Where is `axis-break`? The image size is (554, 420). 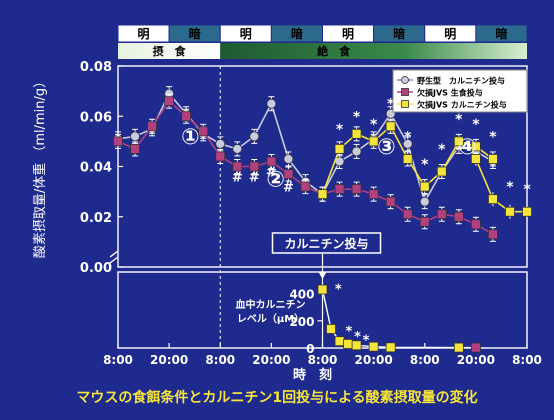 axis-break is located at coordinates (114, 257).